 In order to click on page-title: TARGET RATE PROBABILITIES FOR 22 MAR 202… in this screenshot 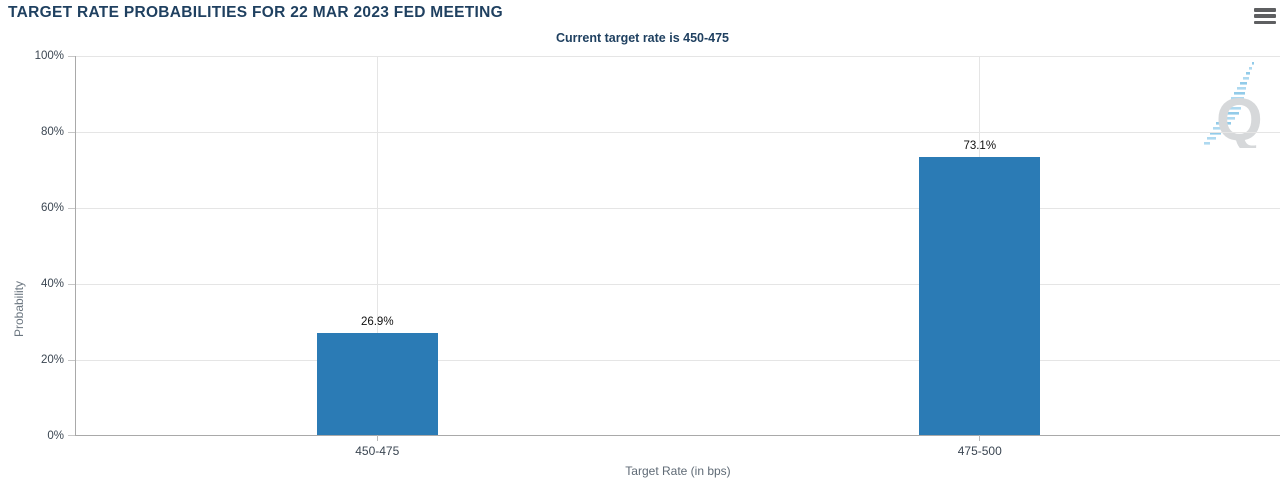, I will do `click(256, 12)`.